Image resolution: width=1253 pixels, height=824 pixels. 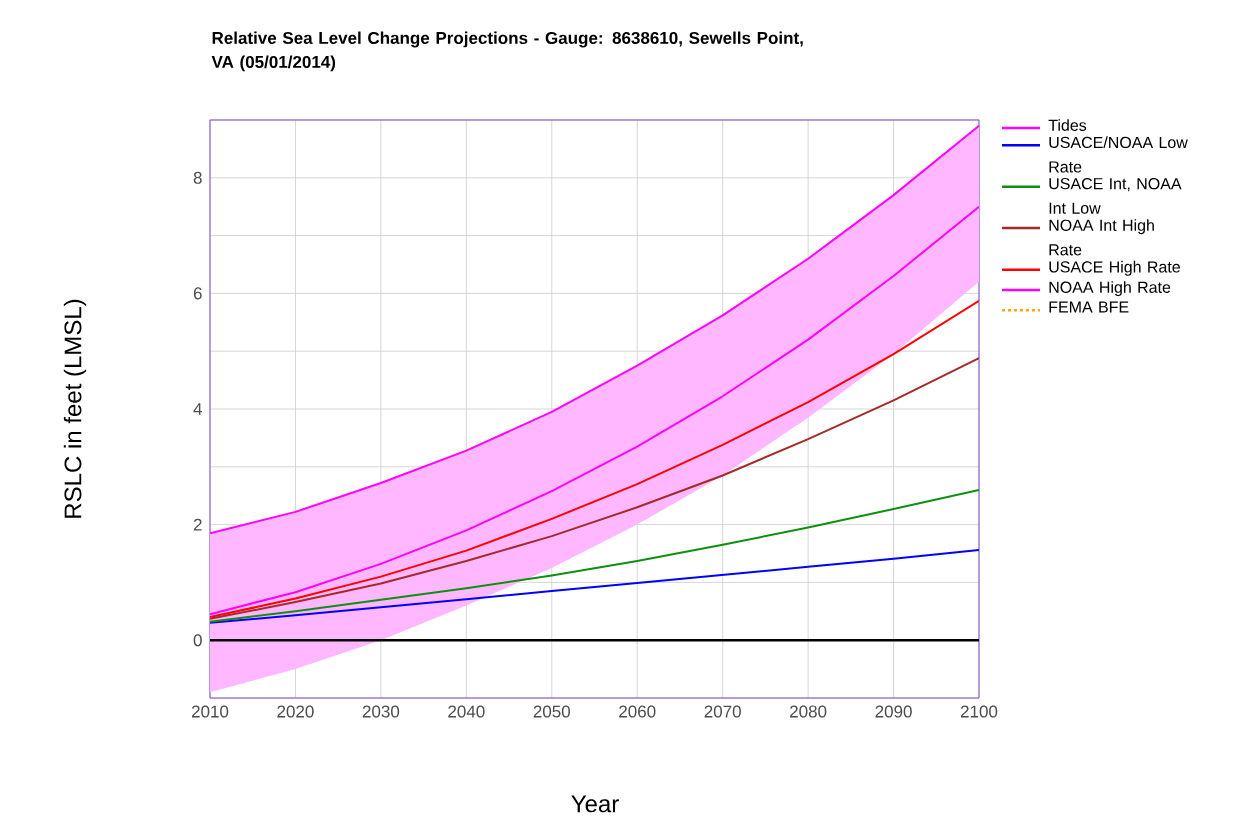 I want to click on legend-label: FEMA BFE, so click(x=1089, y=307).